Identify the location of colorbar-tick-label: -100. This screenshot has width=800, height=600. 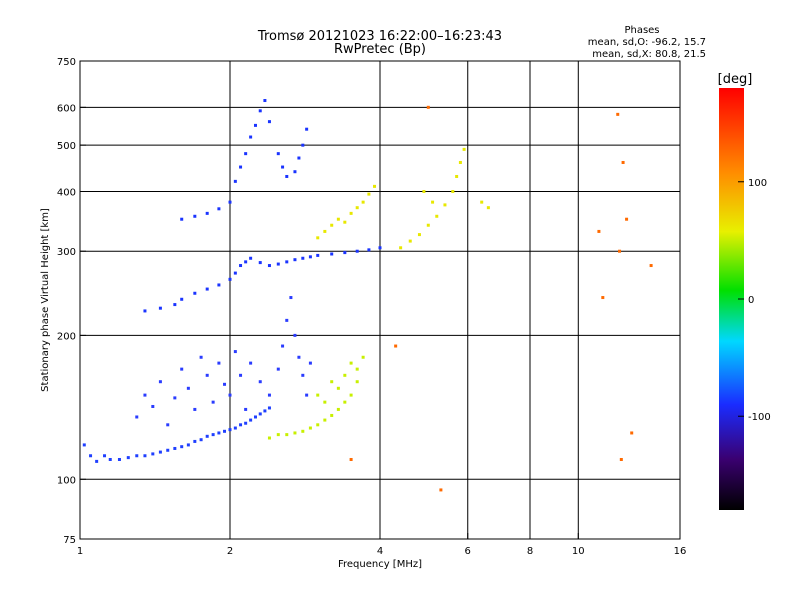
(759, 417).